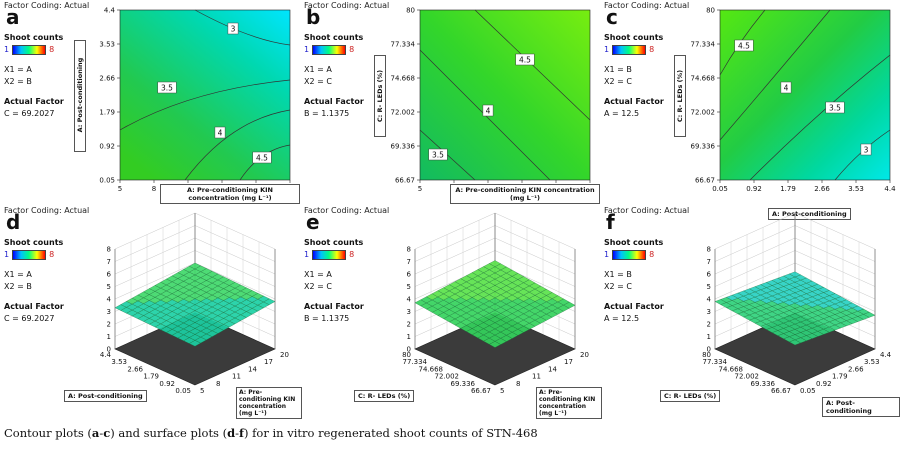 The image size is (900, 450). What do you see at coordinates (612, 17) in the screenshot?
I see `panel-letter: c` at bounding box center [612, 17].